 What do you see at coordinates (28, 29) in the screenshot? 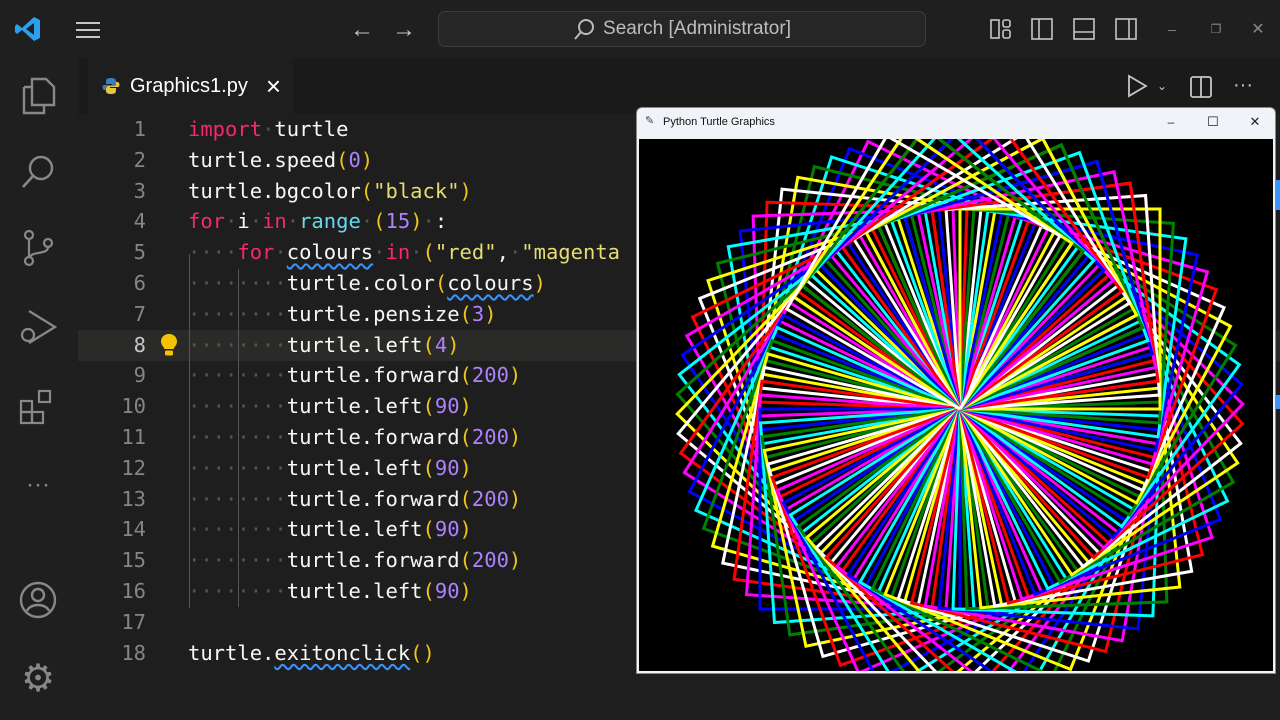
I see `vscode-logo-icon` at bounding box center [28, 29].